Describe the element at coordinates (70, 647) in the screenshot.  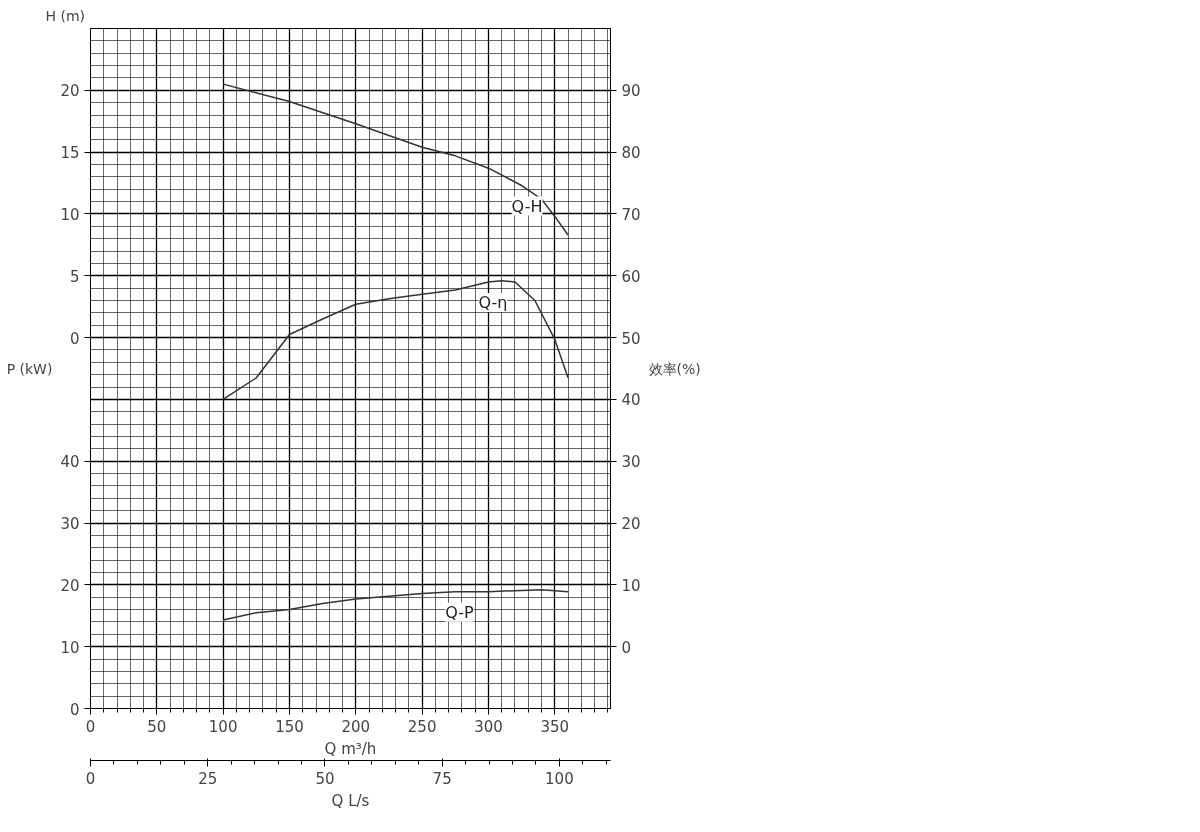
I see `y-tick-label: 10` at that location.